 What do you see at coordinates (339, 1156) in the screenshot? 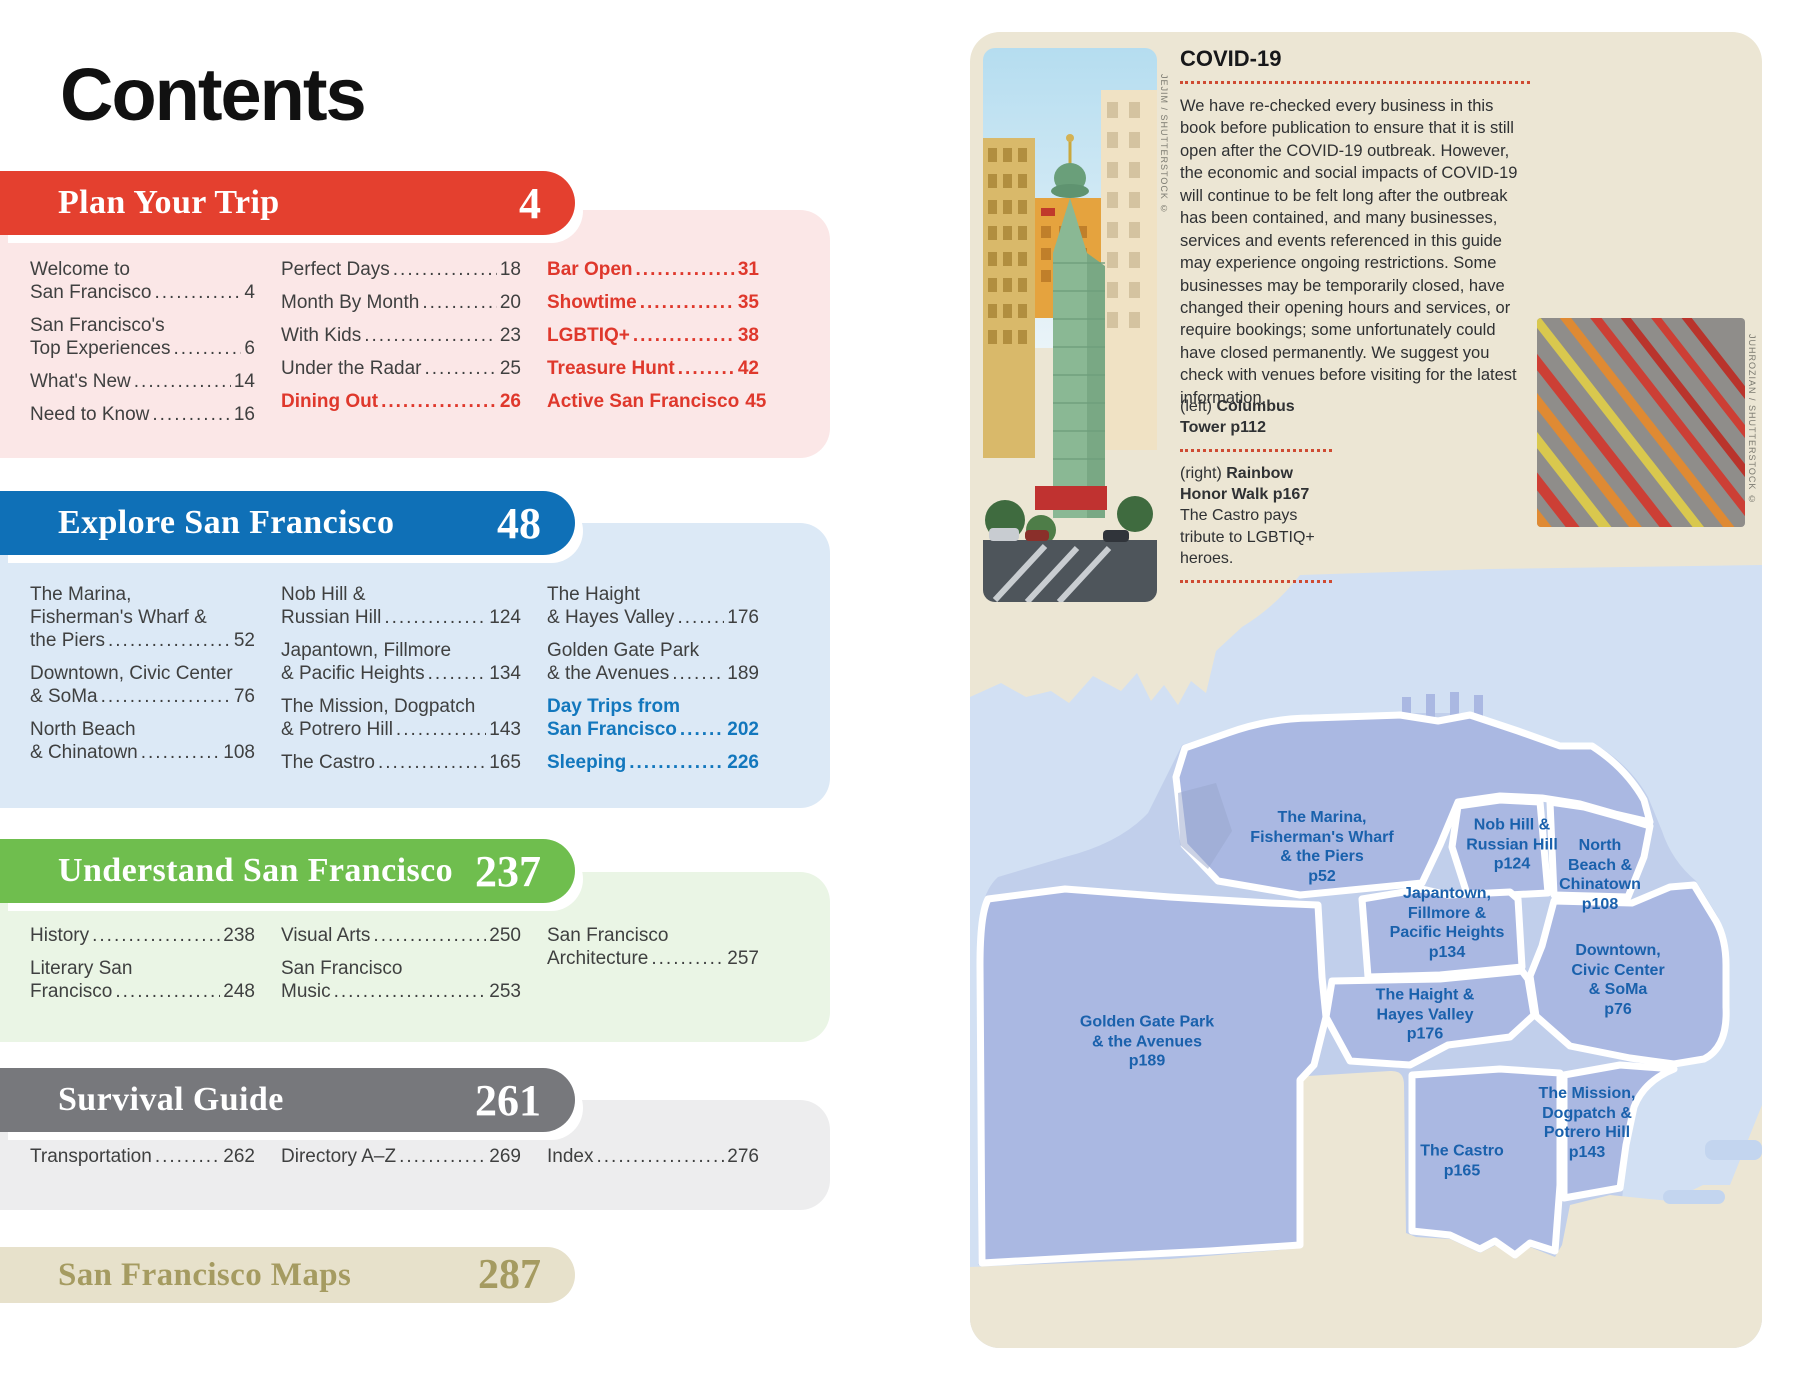
I see `entry-label: Directory A–Z` at bounding box center [339, 1156].